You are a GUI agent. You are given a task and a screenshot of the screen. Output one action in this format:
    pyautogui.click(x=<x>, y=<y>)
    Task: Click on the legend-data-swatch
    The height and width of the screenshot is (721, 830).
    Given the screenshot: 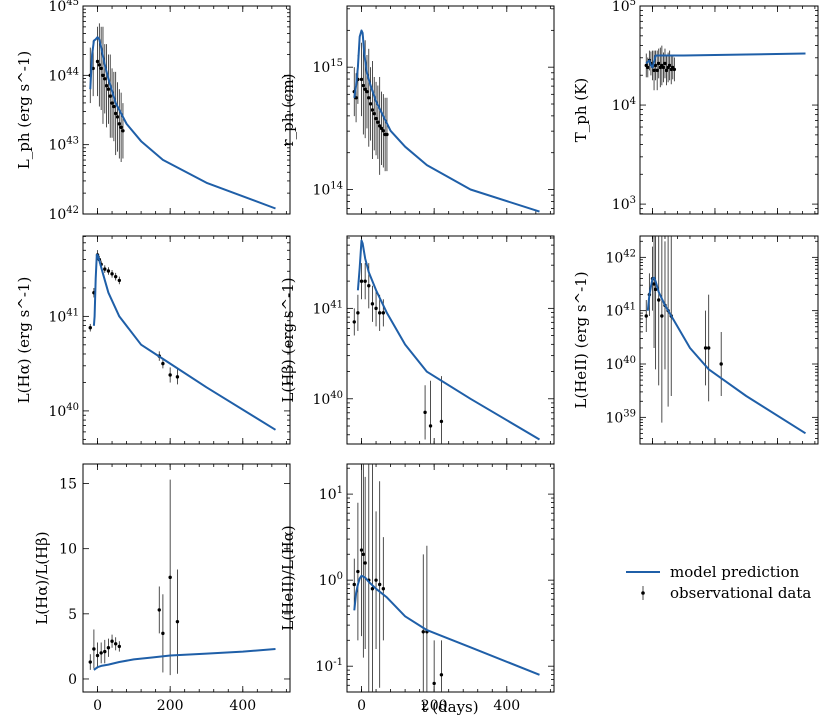 What is the action you would take?
    pyautogui.click(x=643, y=593)
    